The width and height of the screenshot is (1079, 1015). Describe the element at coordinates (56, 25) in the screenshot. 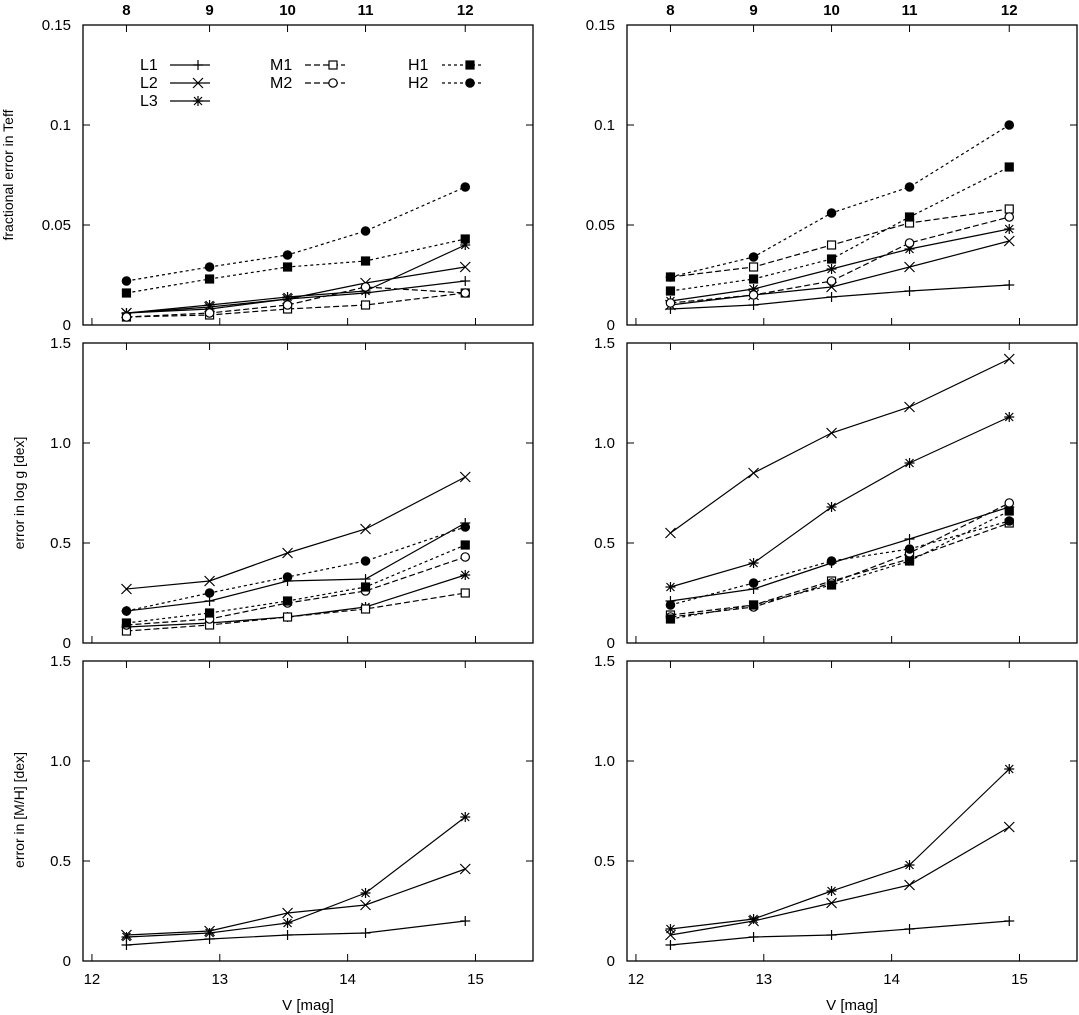

I see `y-tick-label: 0.15` at that location.